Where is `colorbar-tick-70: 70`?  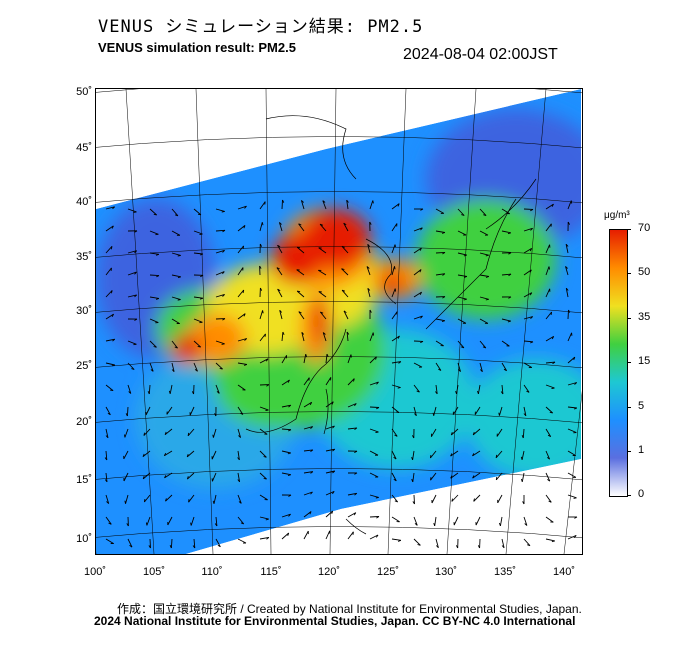
colorbar-tick-70: 70 is located at coordinates (644, 228).